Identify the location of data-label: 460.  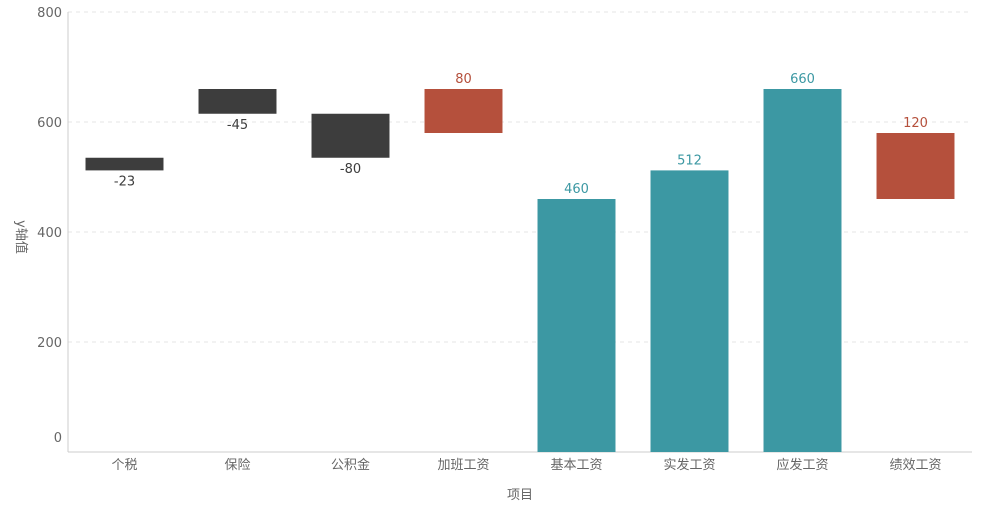
(576, 189).